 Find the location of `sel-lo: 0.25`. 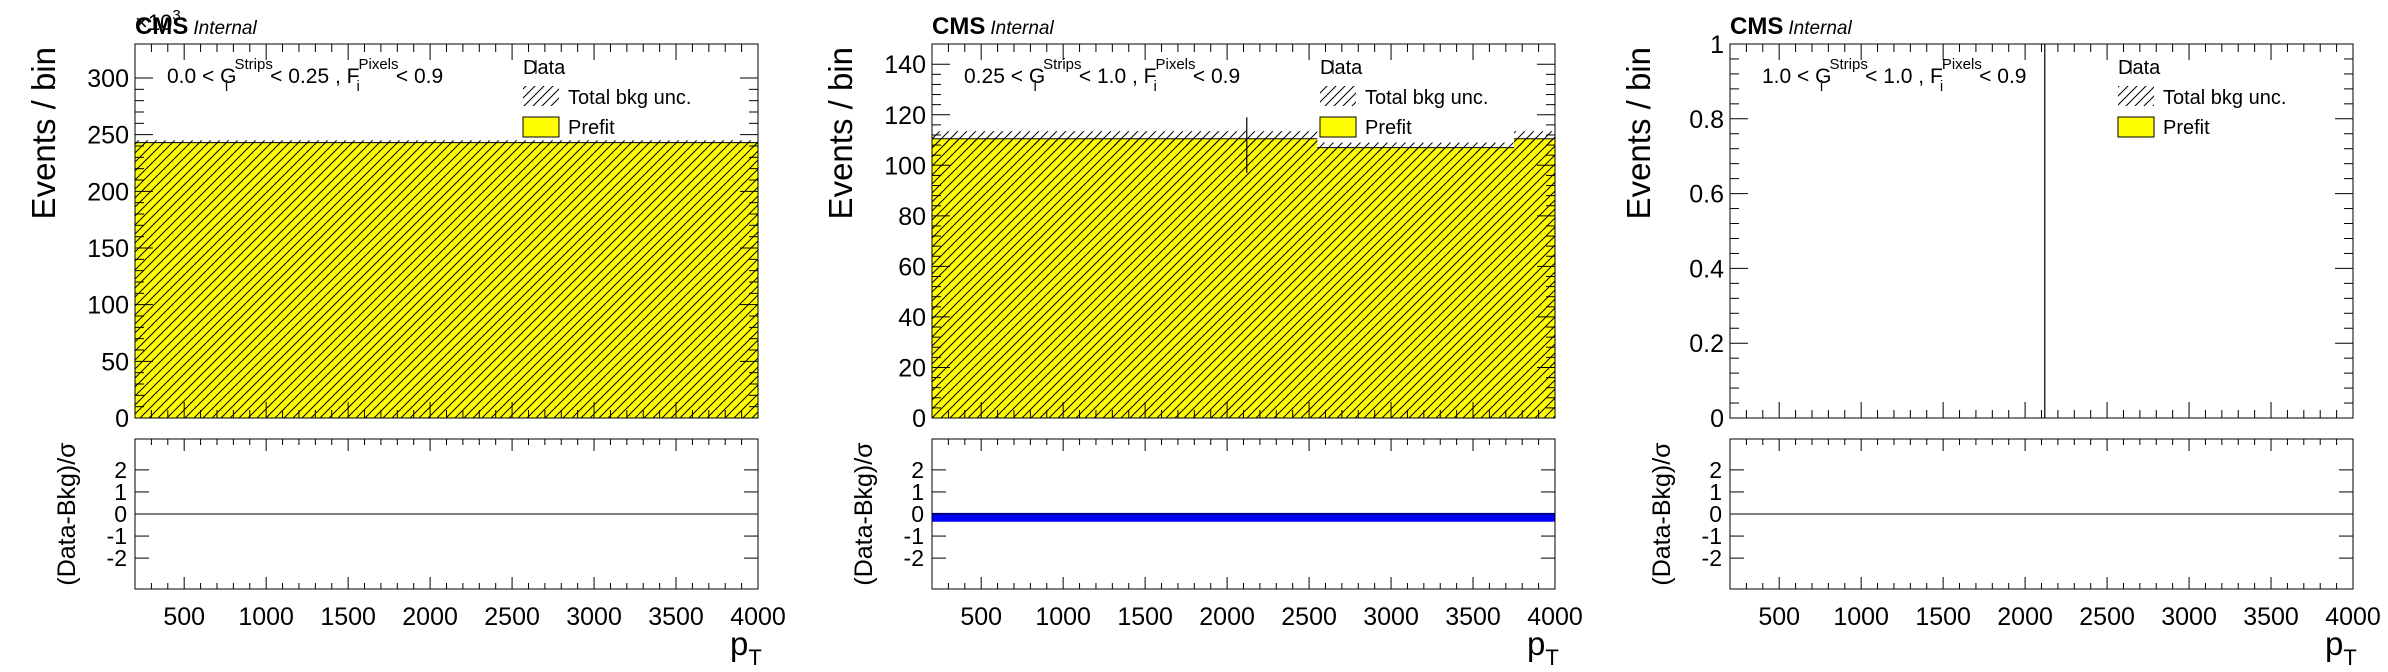

sel-lo: 0.25 is located at coordinates (984, 76).